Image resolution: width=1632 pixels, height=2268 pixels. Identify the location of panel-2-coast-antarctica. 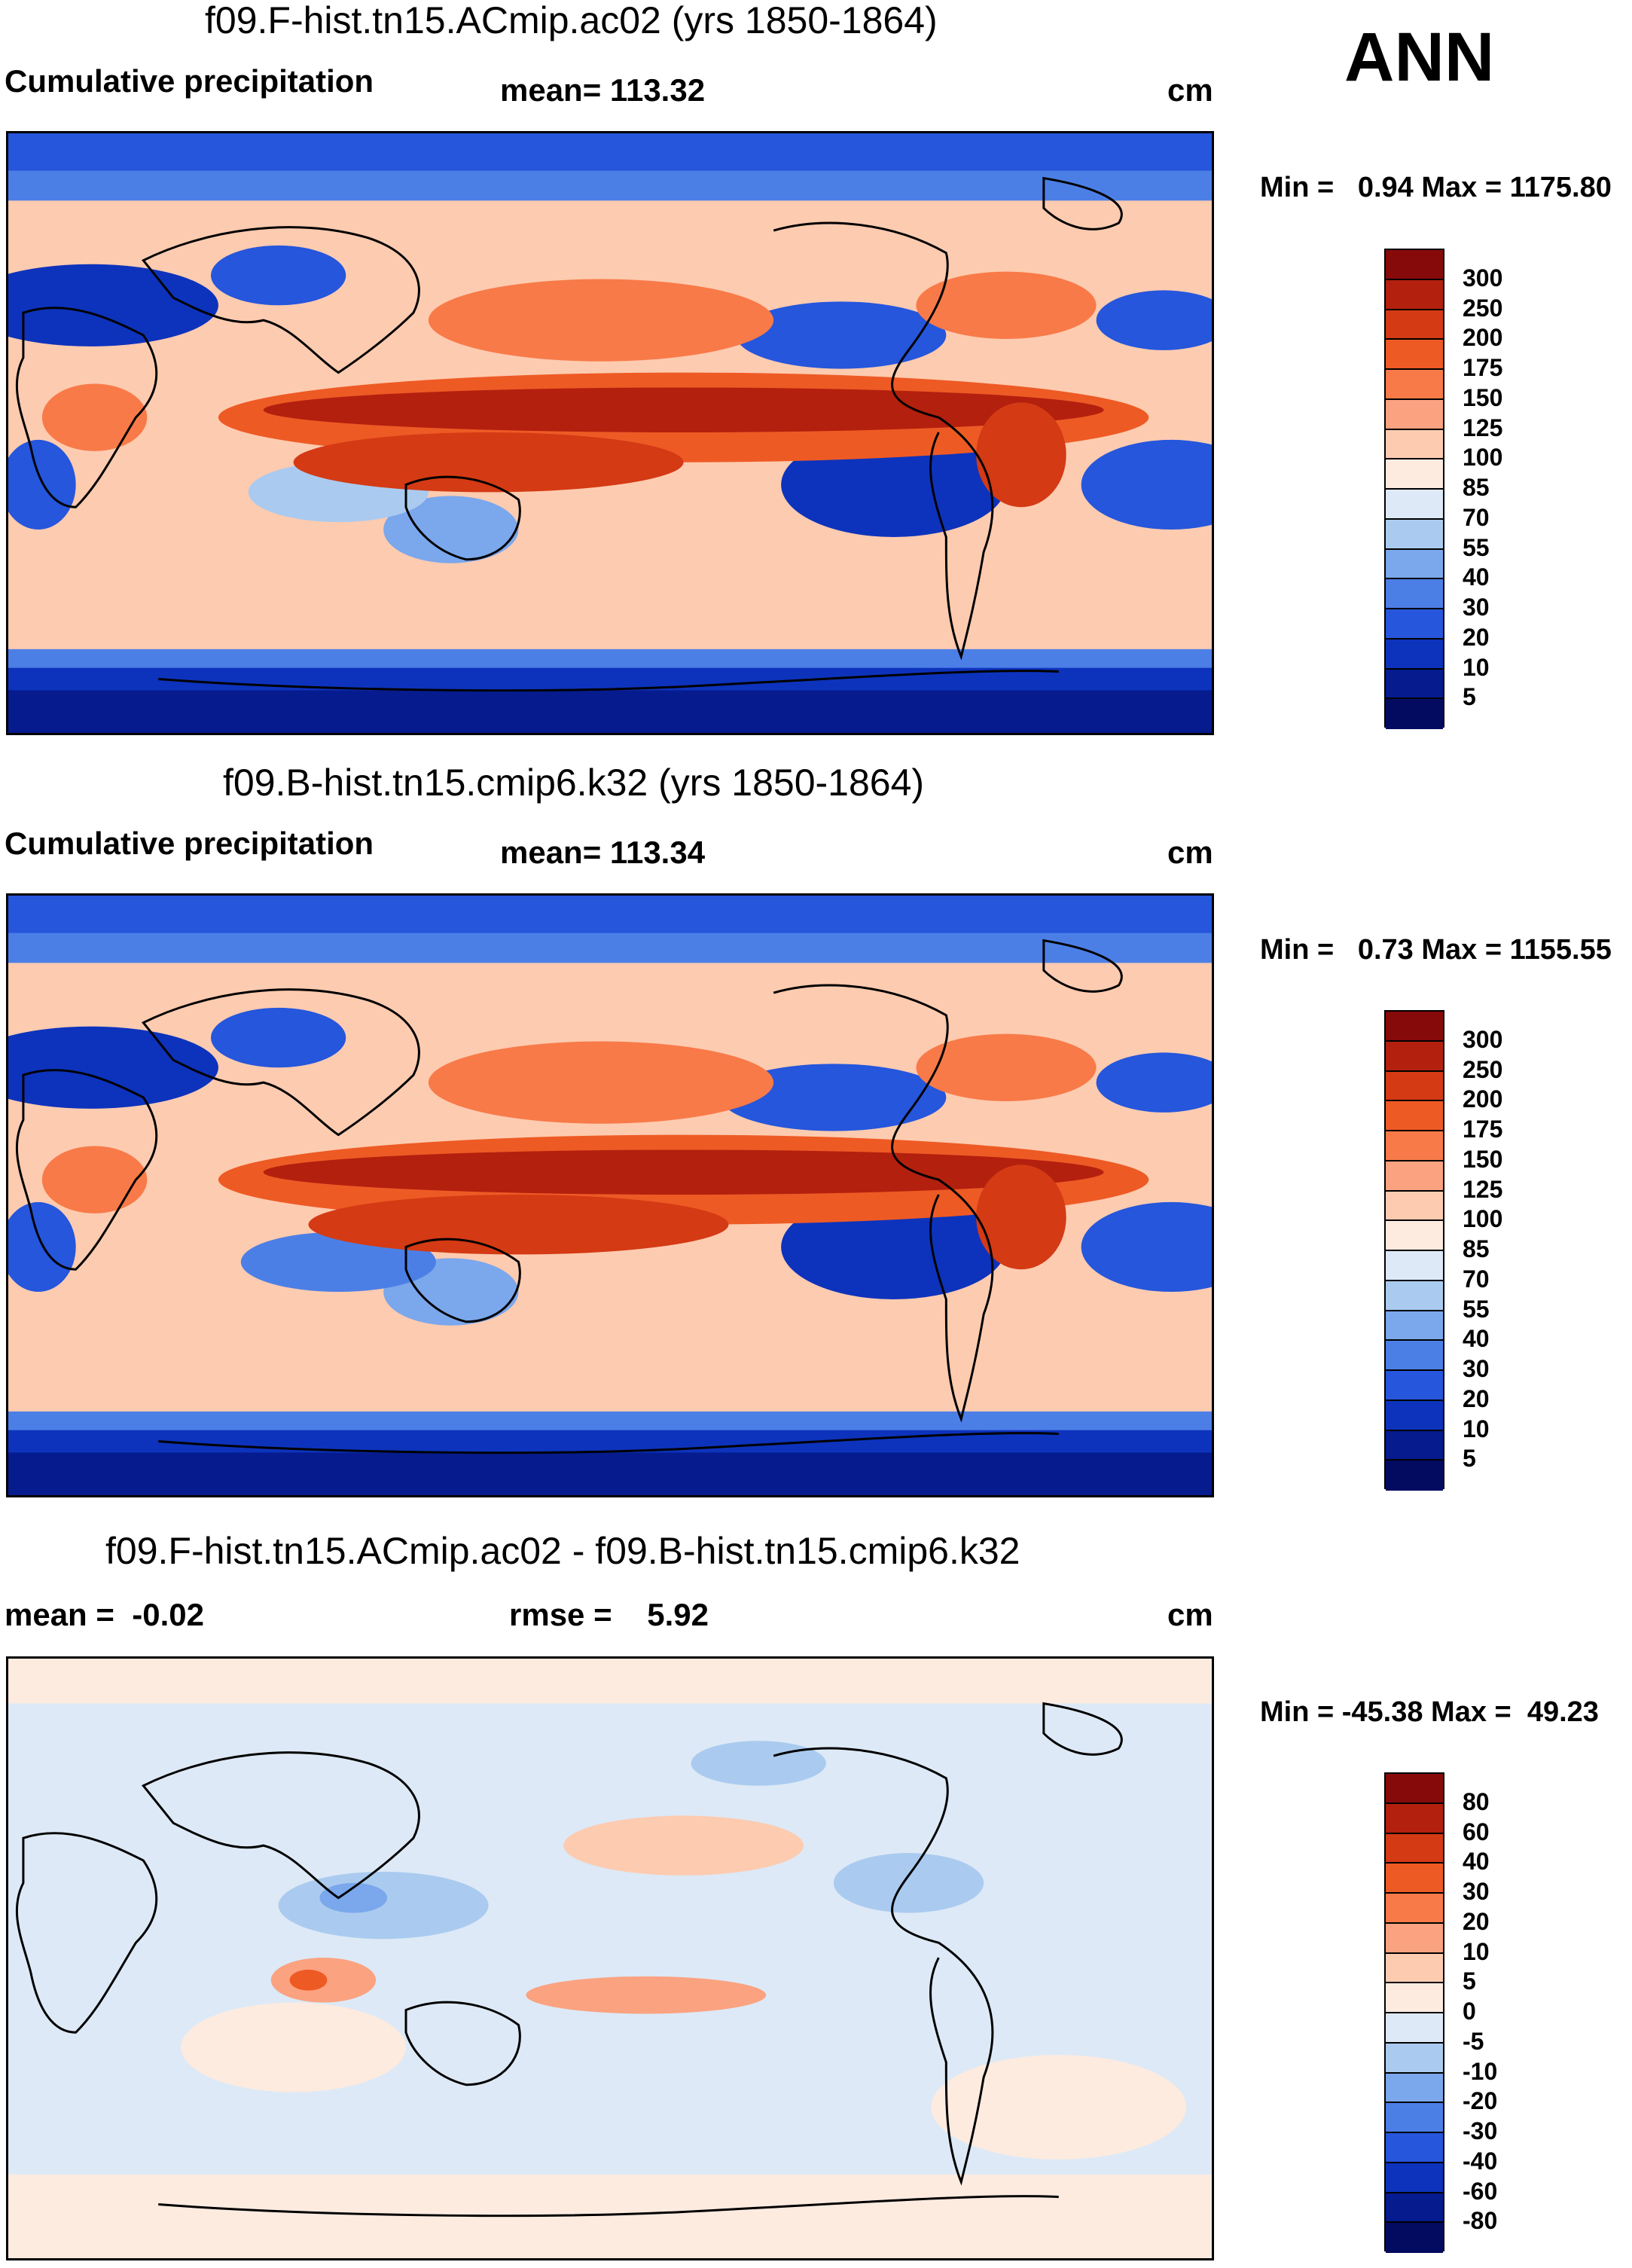
(608, 1444).